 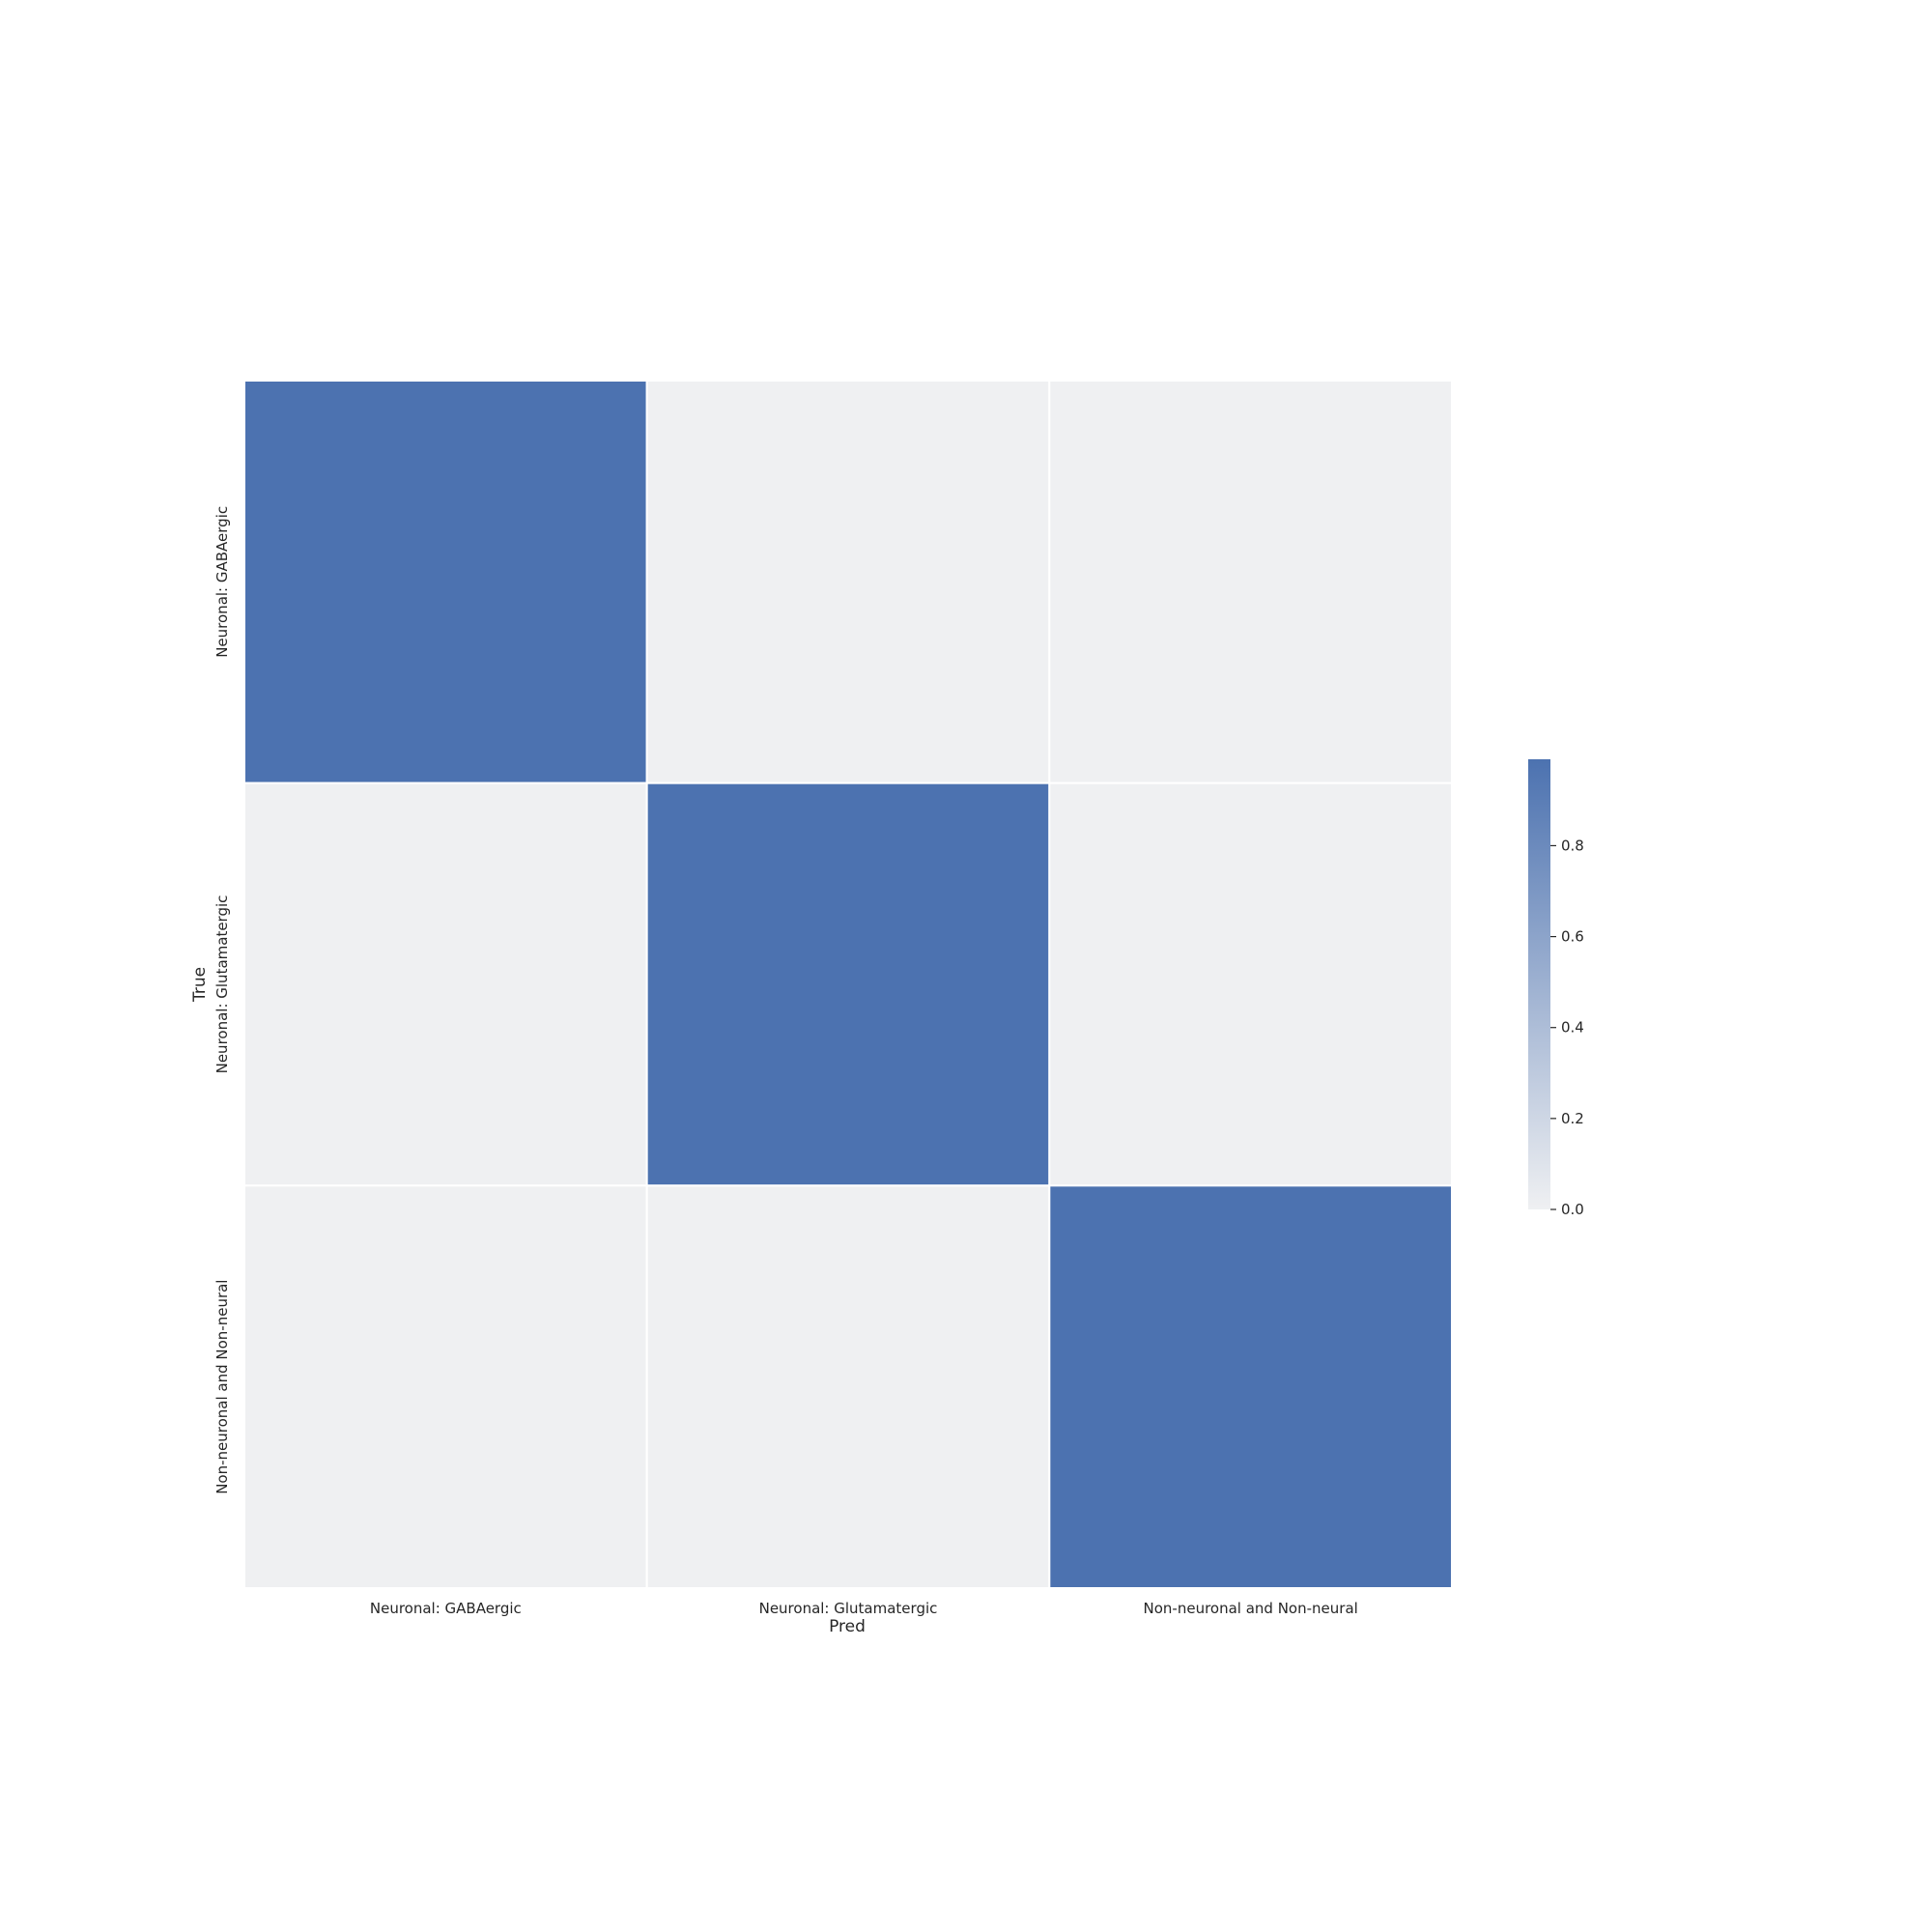 What do you see at coordinates (1251, 1608) in the screenshot?
I see `x-tick-label: Non-neuronal and Non-neural` at bounding box center [1251, 1608].